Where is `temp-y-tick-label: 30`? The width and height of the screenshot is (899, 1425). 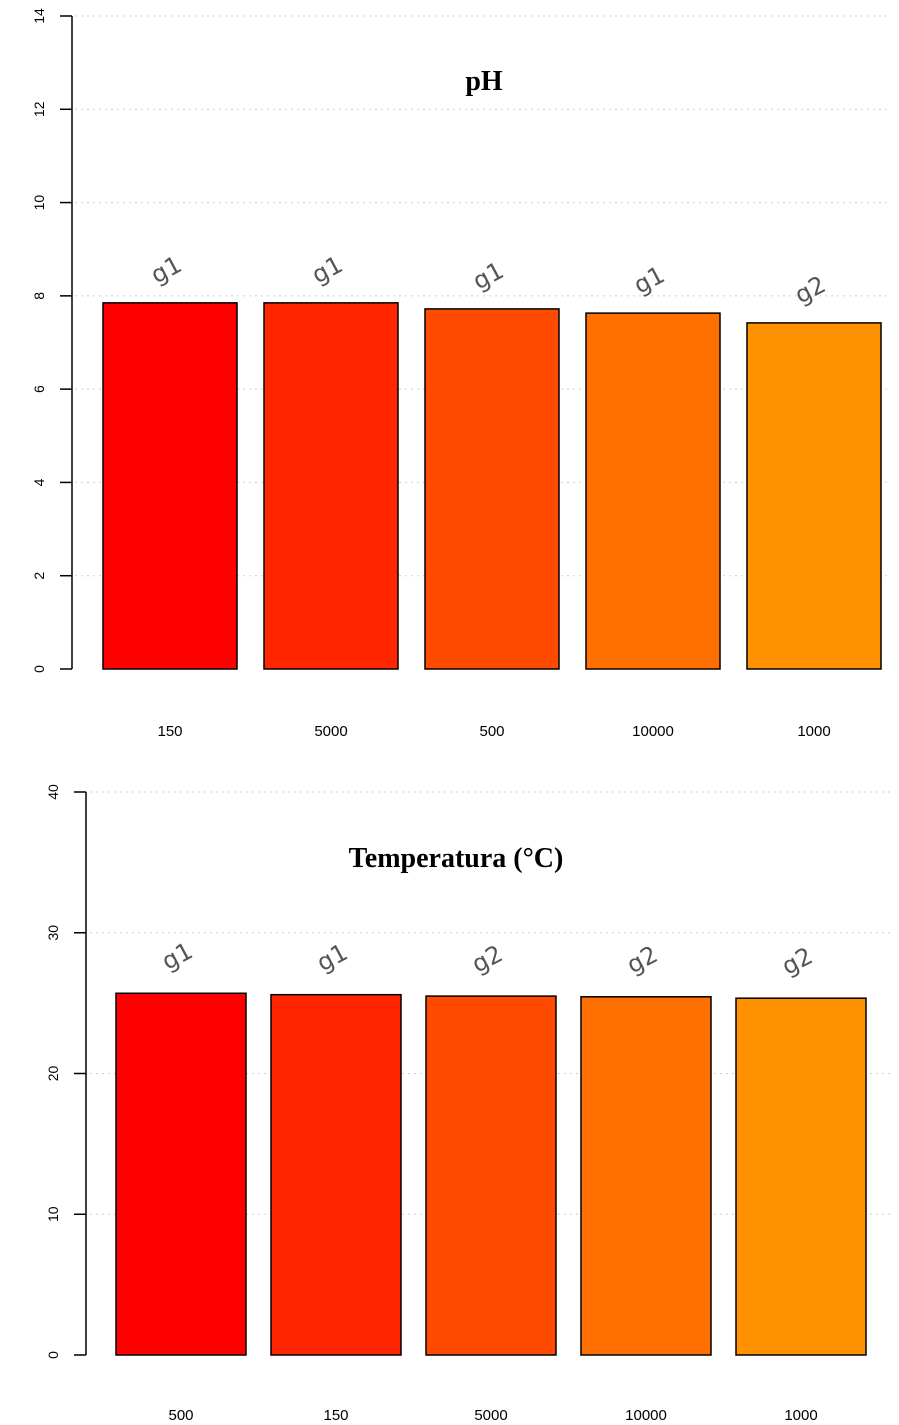 temp-y-tick-label: 30 is located at coordinates (53, 933).